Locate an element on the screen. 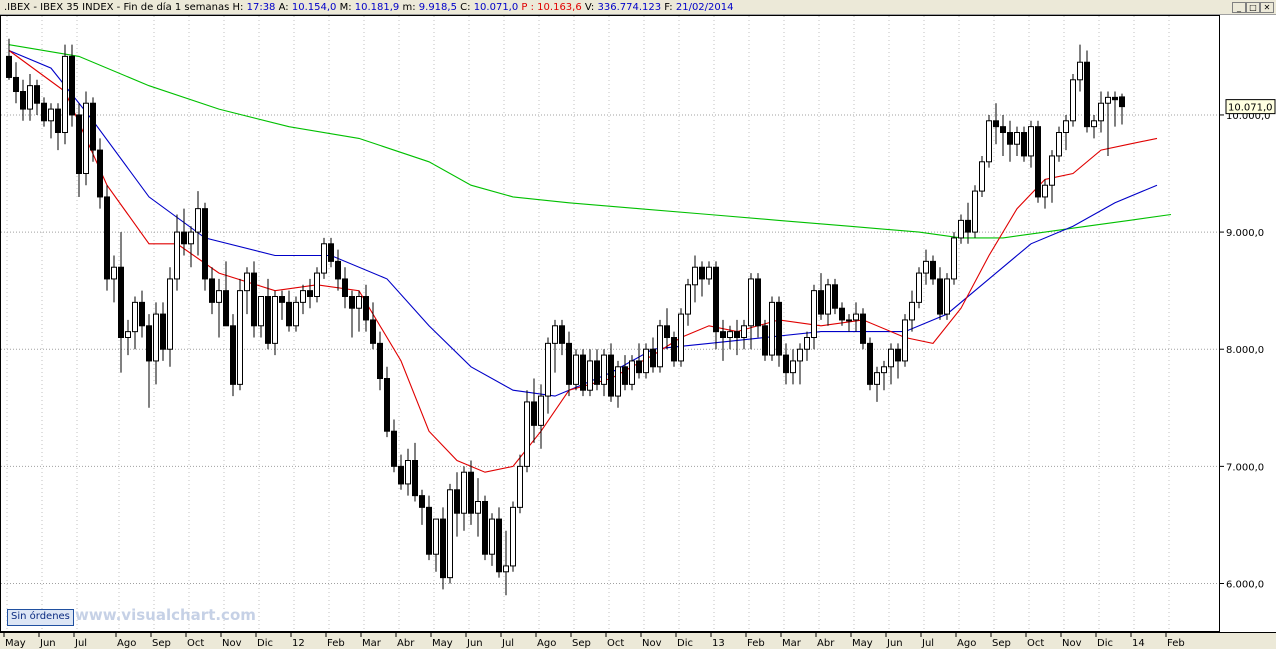 The width and height of the screenshot is (1276, 650). close-button: ✕ is located at coordinates (1267, 7).